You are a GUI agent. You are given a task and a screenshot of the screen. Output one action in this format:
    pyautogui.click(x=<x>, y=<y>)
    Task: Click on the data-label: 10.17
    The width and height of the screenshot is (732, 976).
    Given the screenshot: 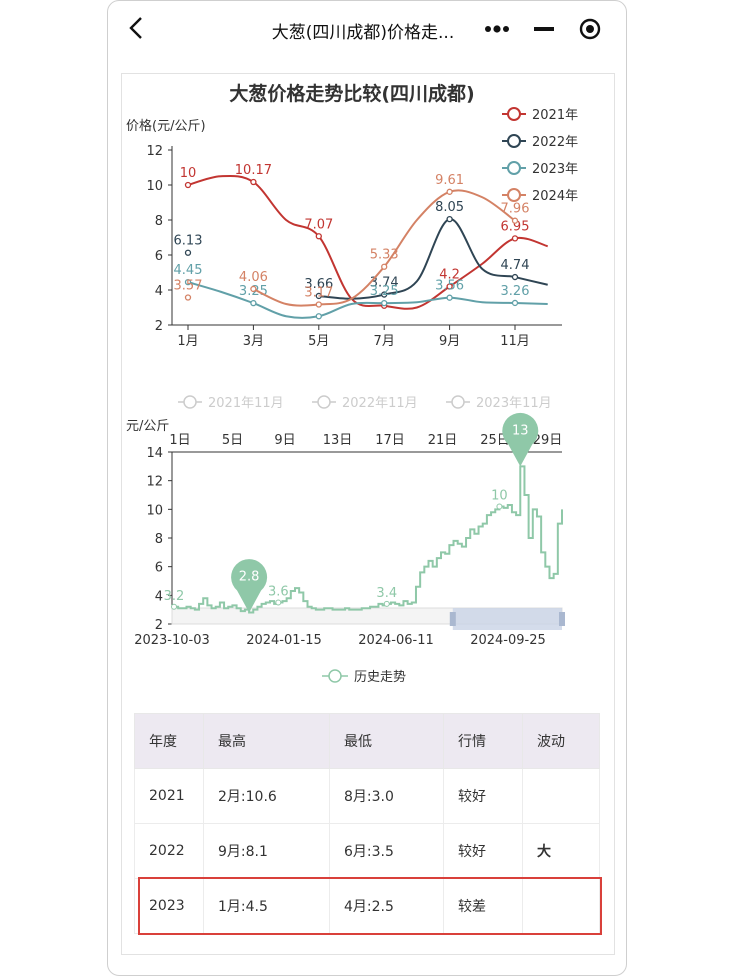 What is the action you would take?
    pyautogui.click(x=253, y=170)
    